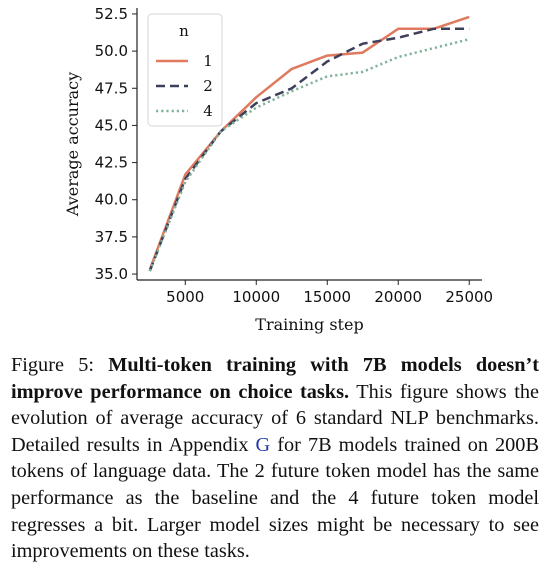 The height and width of the screenshot is (583, 548). I want to click on x-tick-label: 15000, so click(327, 297).